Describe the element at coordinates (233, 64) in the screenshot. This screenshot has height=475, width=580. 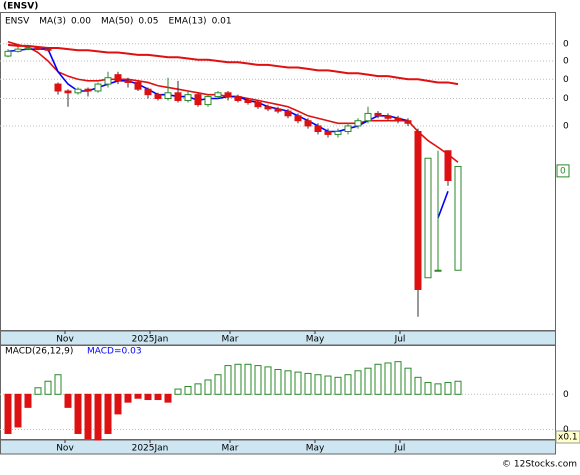
I see `indicator-line` at that location.